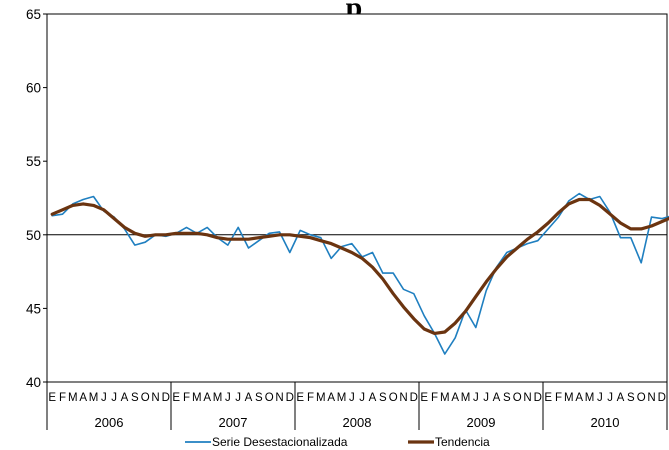  What do you see at coordinates (33, 382) in the screenshot?
I see `y-tick-label: 40` at bounding box center [33, 382].